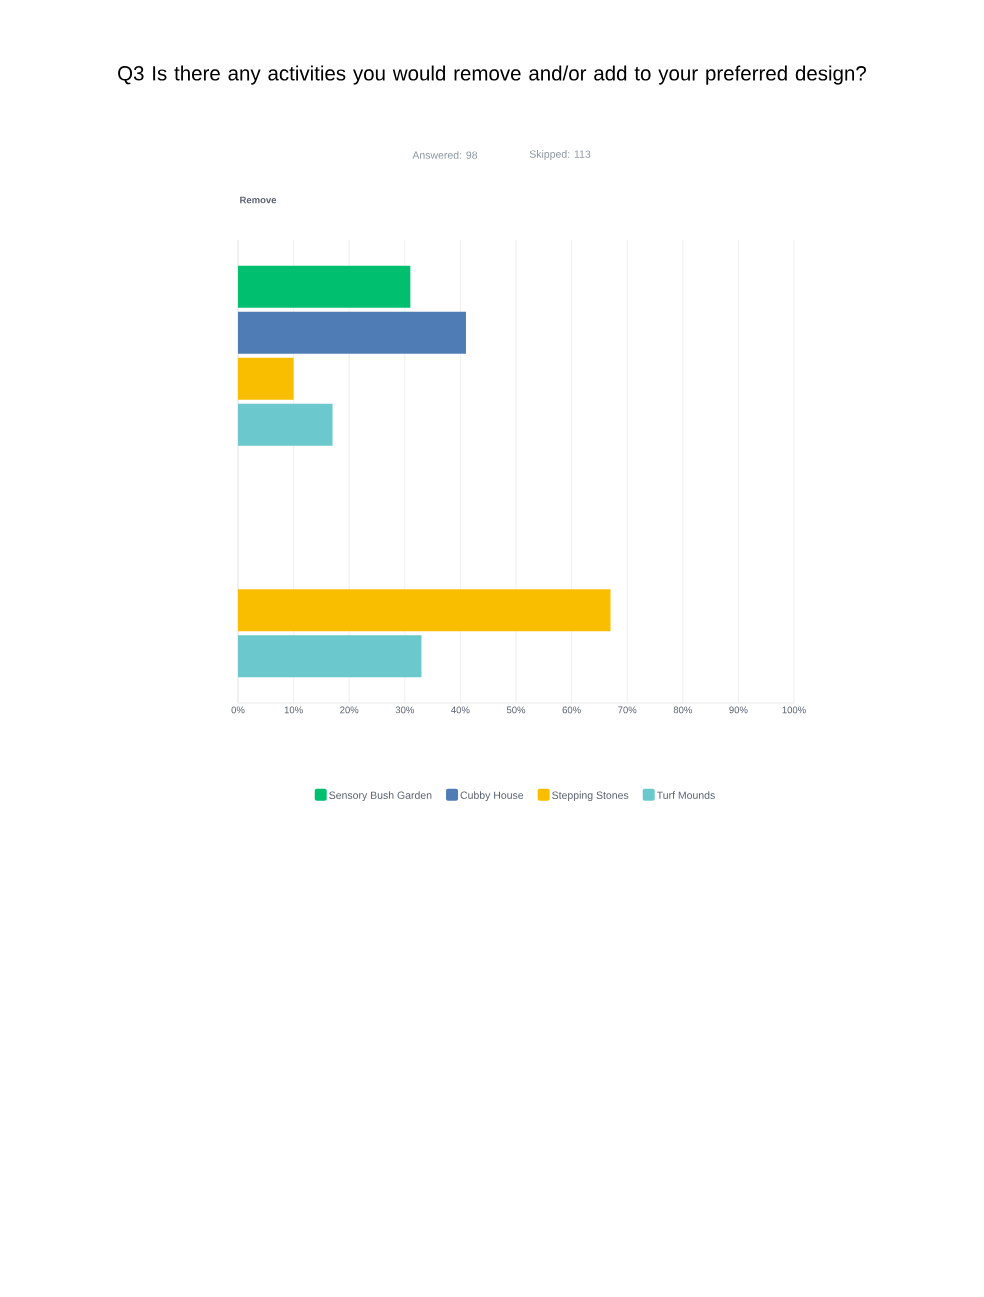 The height and width of the screenshot is (1297, 984). I want to click on x-tick-label: 90%, so click(738, 710).